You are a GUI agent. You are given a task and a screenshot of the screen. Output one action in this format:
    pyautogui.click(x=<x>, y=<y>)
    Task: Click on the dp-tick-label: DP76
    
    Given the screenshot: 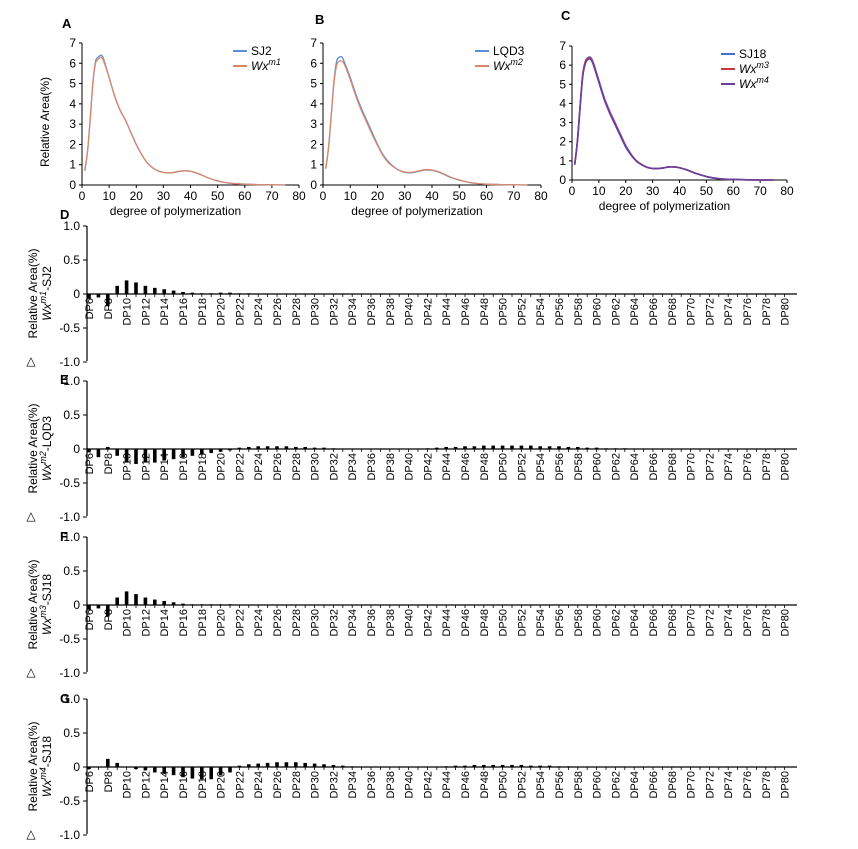 What is the action you would take?
    pyautogui.click(x=748, y=785)
    